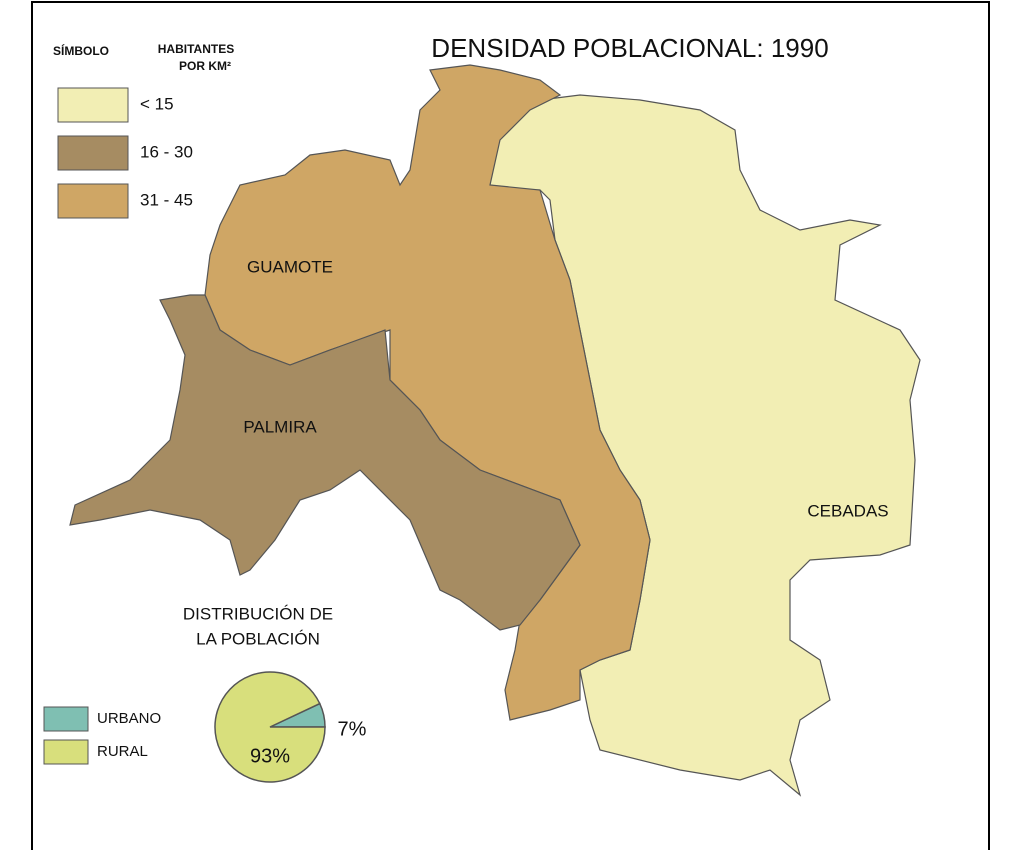  I want to click on pie-title: DISTRIBUCIÓN DE, so click(258, 613).